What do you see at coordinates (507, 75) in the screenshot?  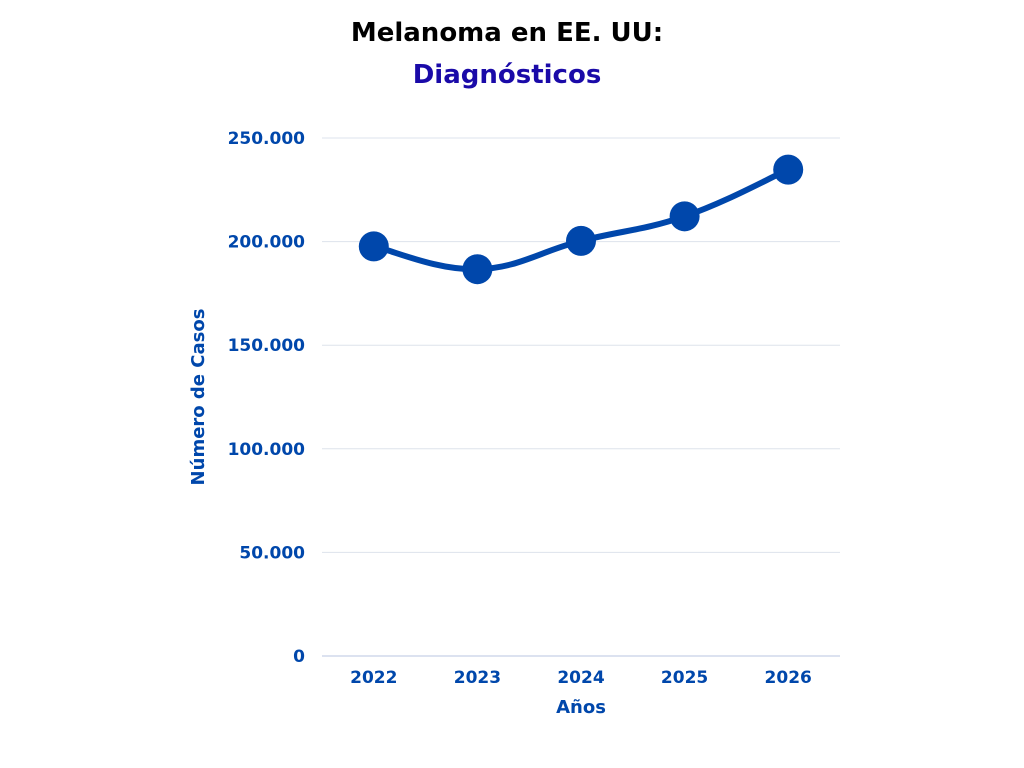 I see `chart-subtitle: Diagnósticos` at bounding box center [507, 75].